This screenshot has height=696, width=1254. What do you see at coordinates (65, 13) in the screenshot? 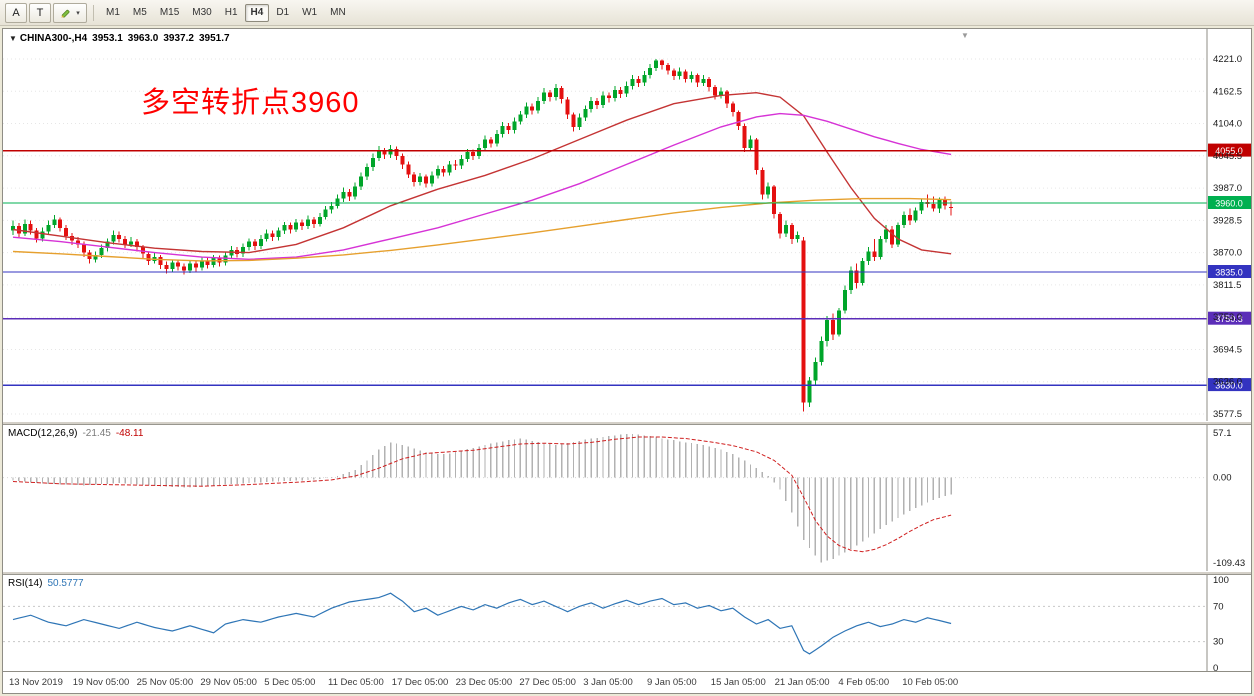
I see `crayon-icon` at bounding box center [65, 13].